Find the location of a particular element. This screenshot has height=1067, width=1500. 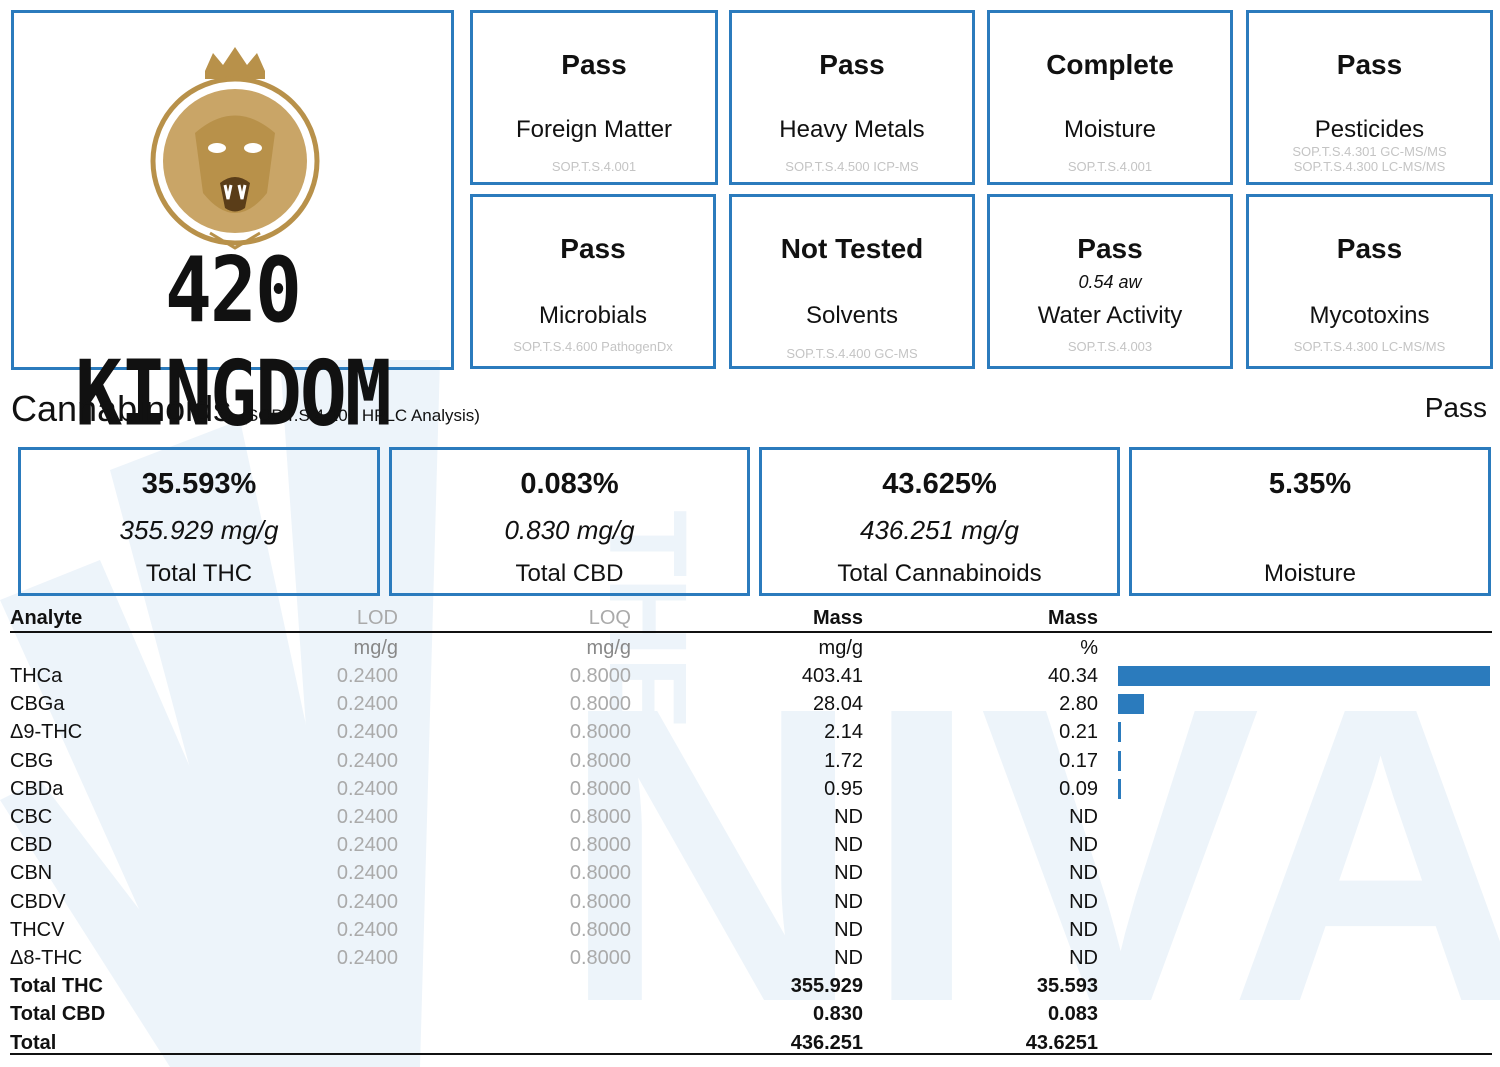

test-method: SOP.T.S.4.003 is located at coordinates (1110, 346).